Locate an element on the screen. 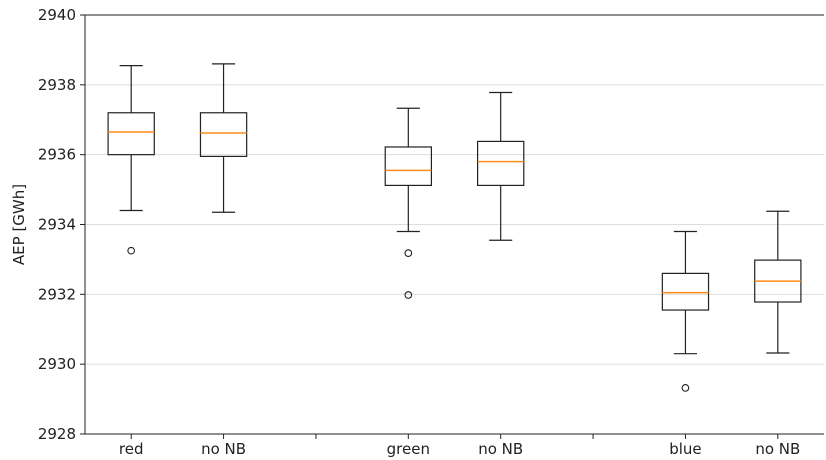 This screenshot has width=826, height=460. x-tick-label: green is located at coordinates (408, 449).